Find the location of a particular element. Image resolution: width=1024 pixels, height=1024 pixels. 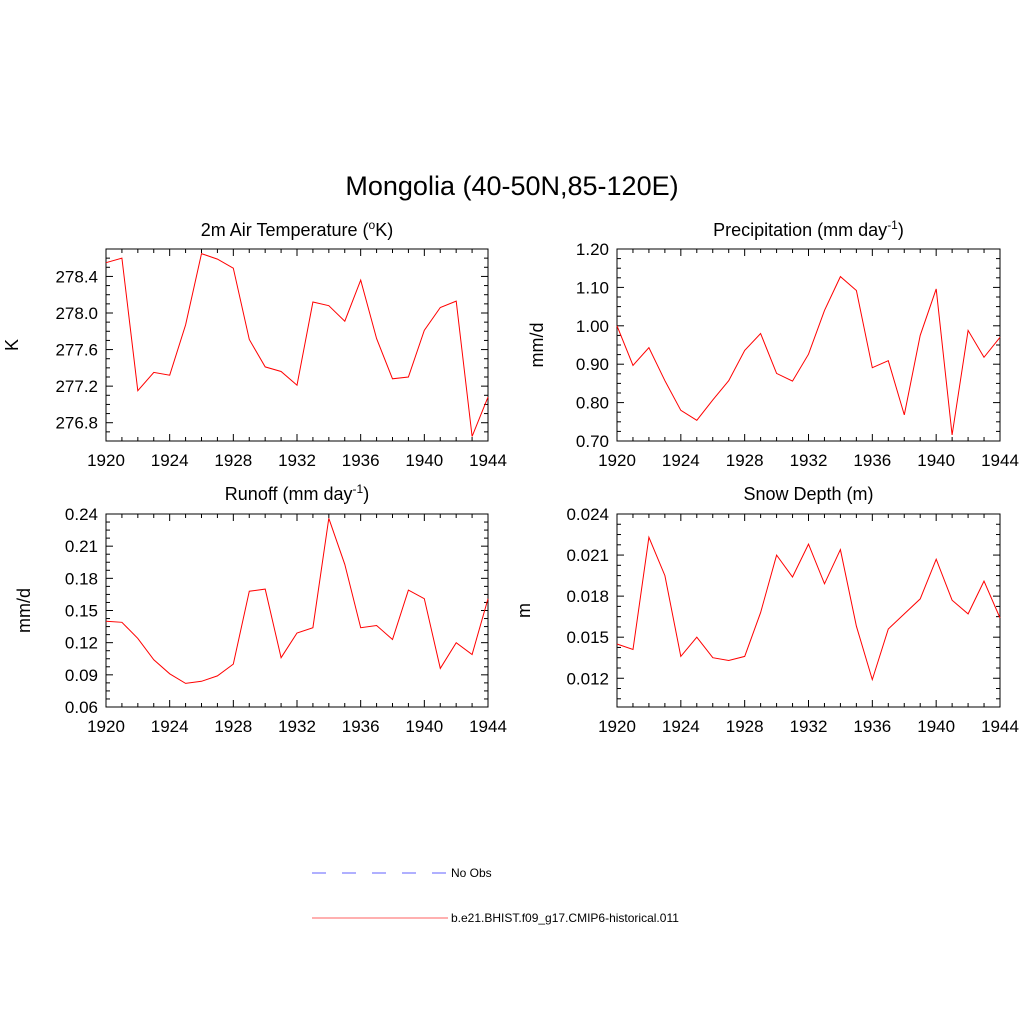

y-tick-label: 0.18 is located at coordinates (81, 578).